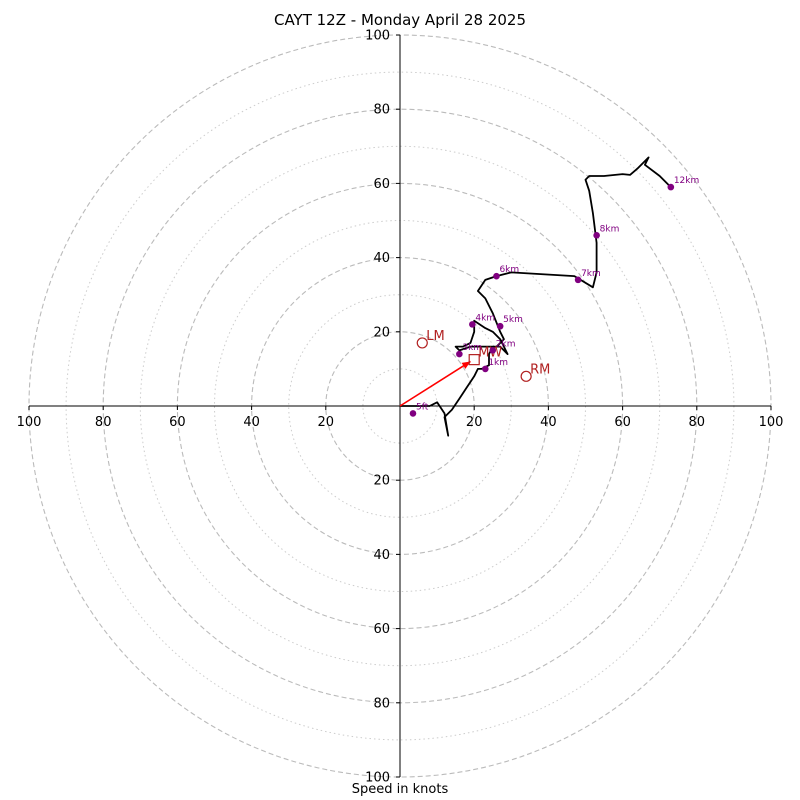 The image size is (800, 800). What do you see at coordinates (526, 376) in the screenshot?
I see `storm-motion-rm-marker` at bounding box center [526, 376].